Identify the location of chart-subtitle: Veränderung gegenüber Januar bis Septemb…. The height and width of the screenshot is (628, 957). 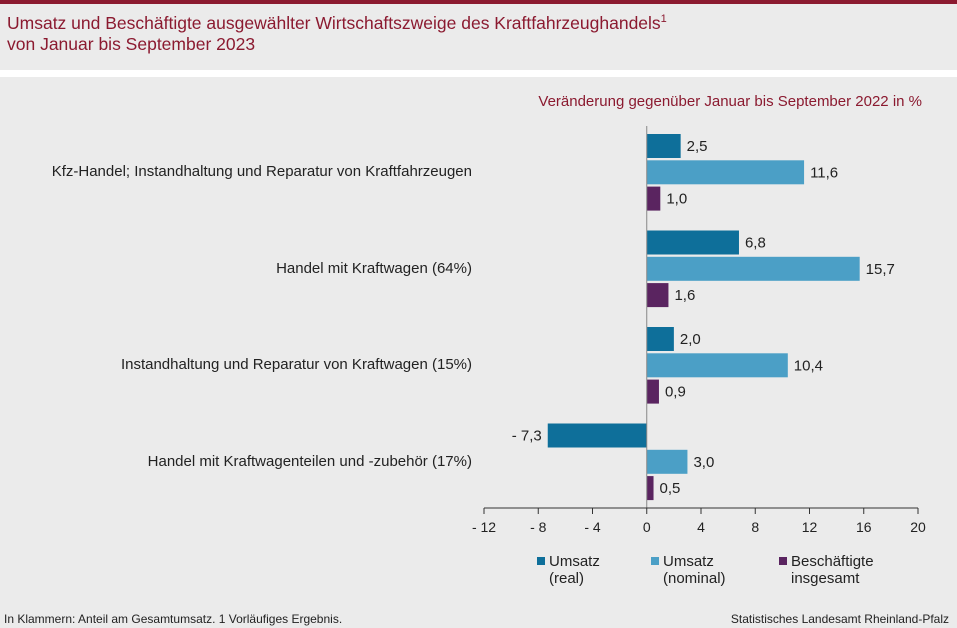
(730, 101).